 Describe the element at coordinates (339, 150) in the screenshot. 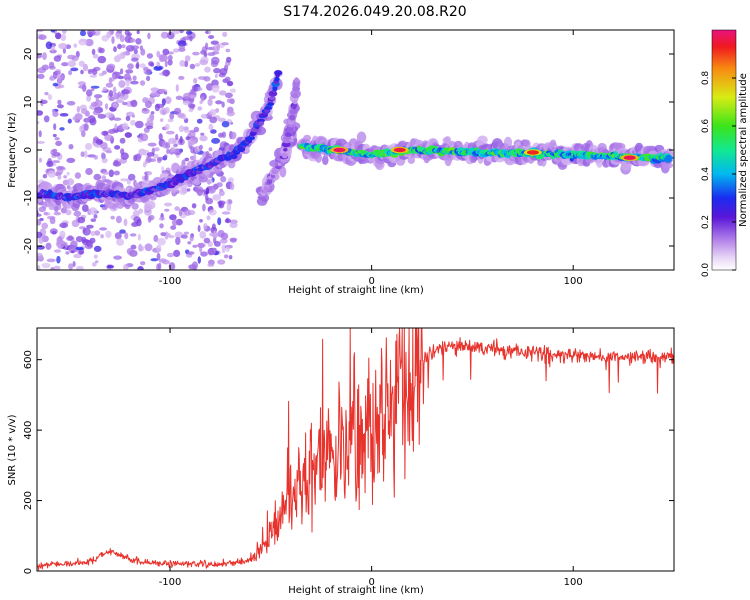

I see `spectrogram-hotspot` at that location.